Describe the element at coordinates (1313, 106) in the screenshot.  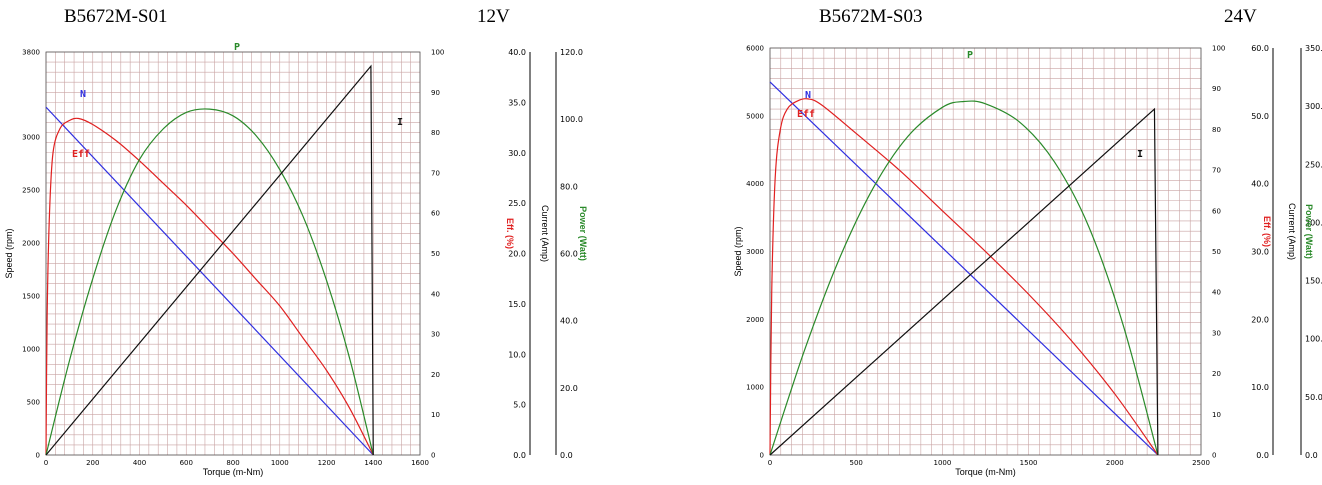
I see `power-tick-label: 300.0` at that location.